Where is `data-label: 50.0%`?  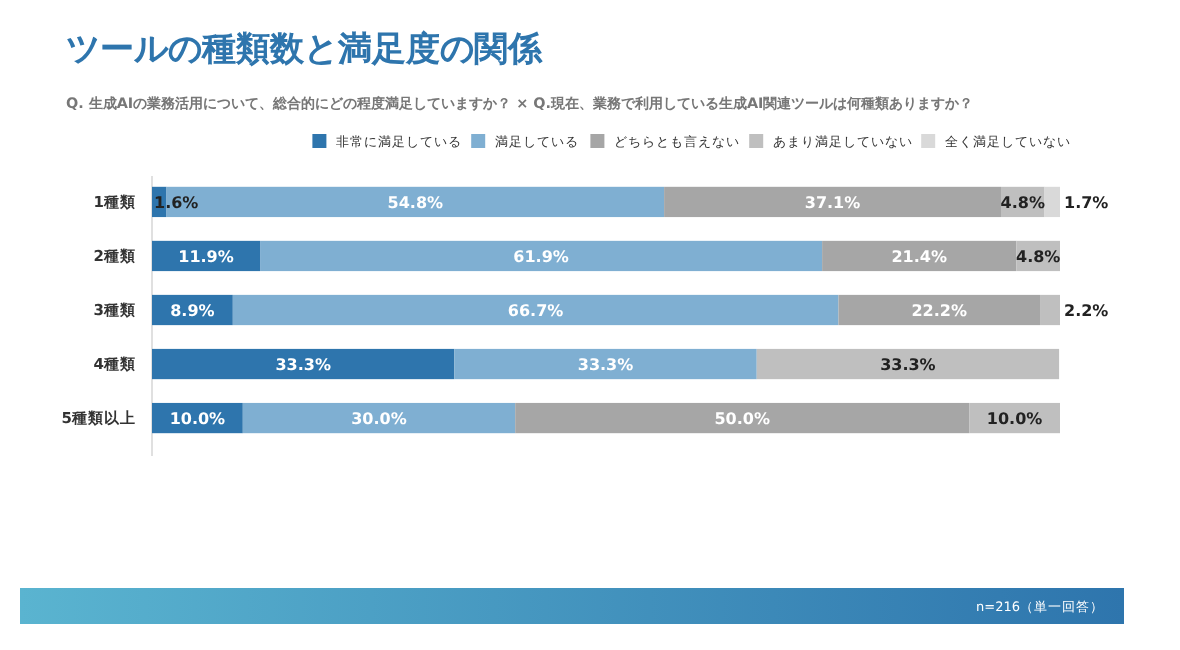 data-label: 50.0% is located at coordinates (742, 418).